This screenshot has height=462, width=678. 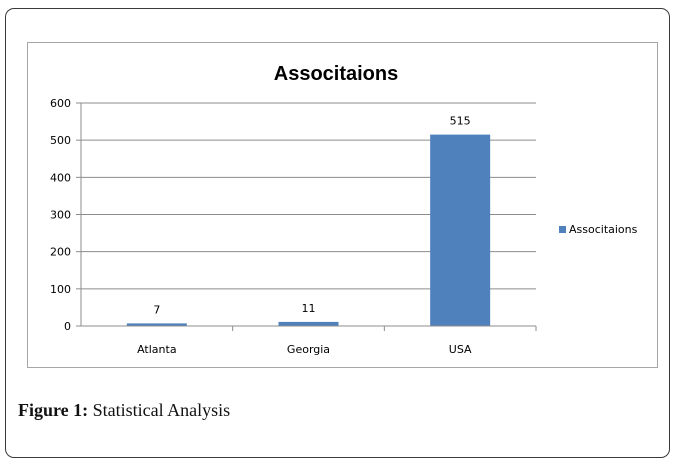 I want to click on y-tick-label: 100, so click(x=60, y=289).